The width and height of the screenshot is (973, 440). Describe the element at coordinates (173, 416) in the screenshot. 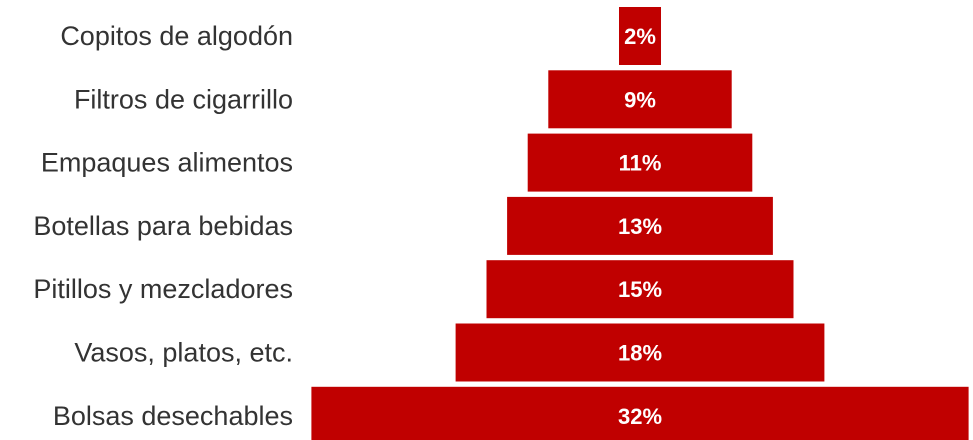

I see `category-label-bolsas-desechables: Bolsas desechables` at that location.